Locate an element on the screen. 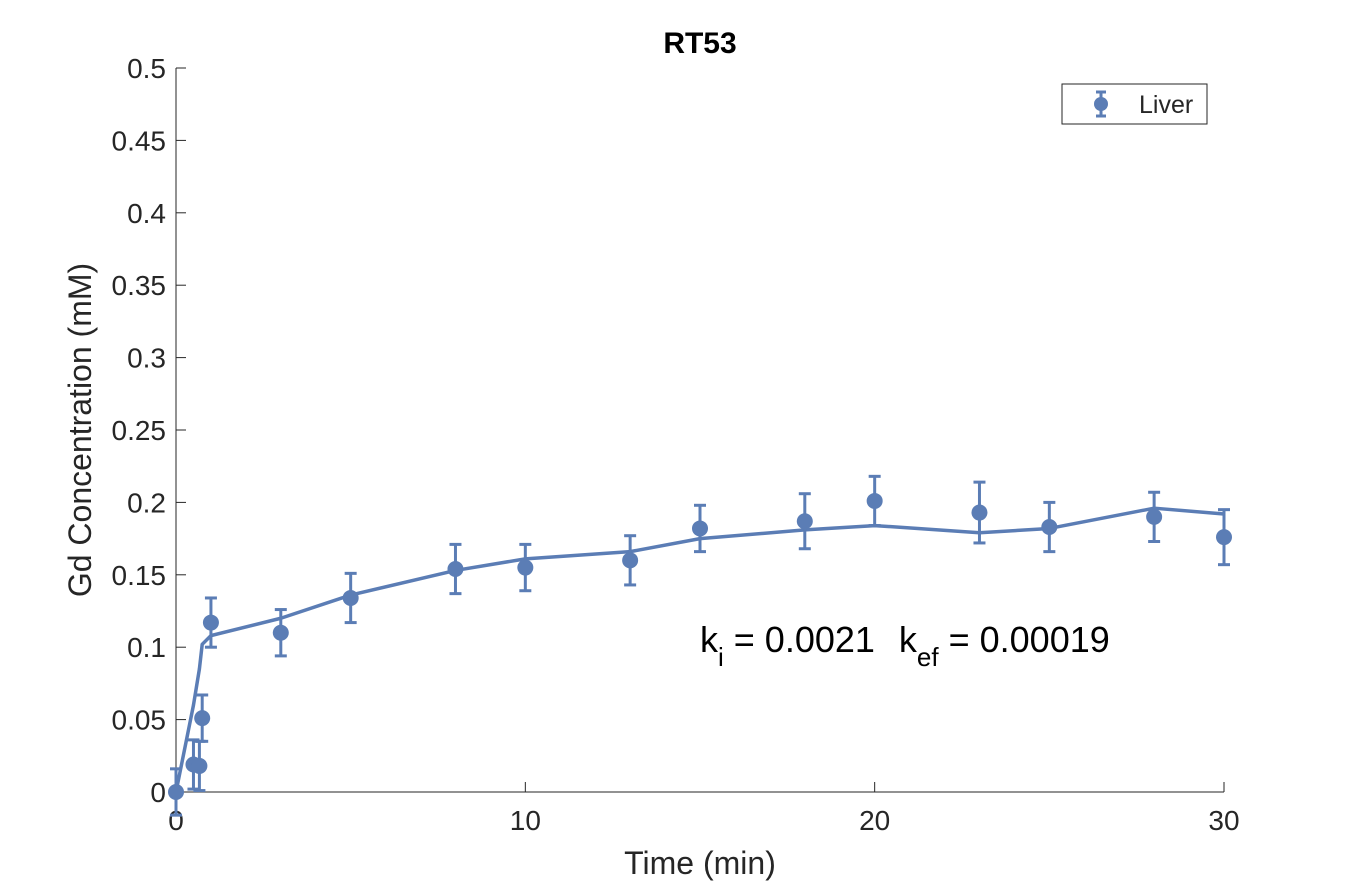  x-tick-label: 20 is located at coordinates (874, 820).